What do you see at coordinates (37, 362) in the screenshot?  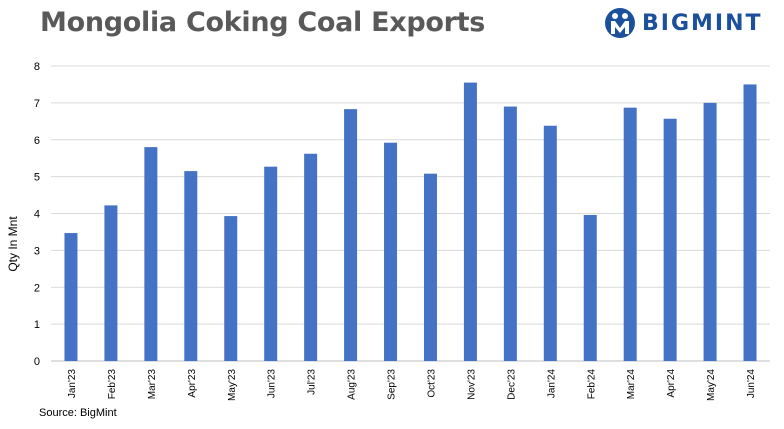 I see `y-tick-label: 0` at bounding box center [37, 362].